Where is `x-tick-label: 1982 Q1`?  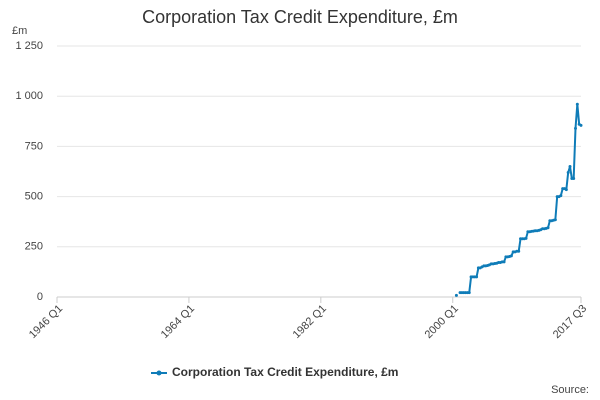
x-tick-label: 1982 Q1 is located at coordinates (310, 322).